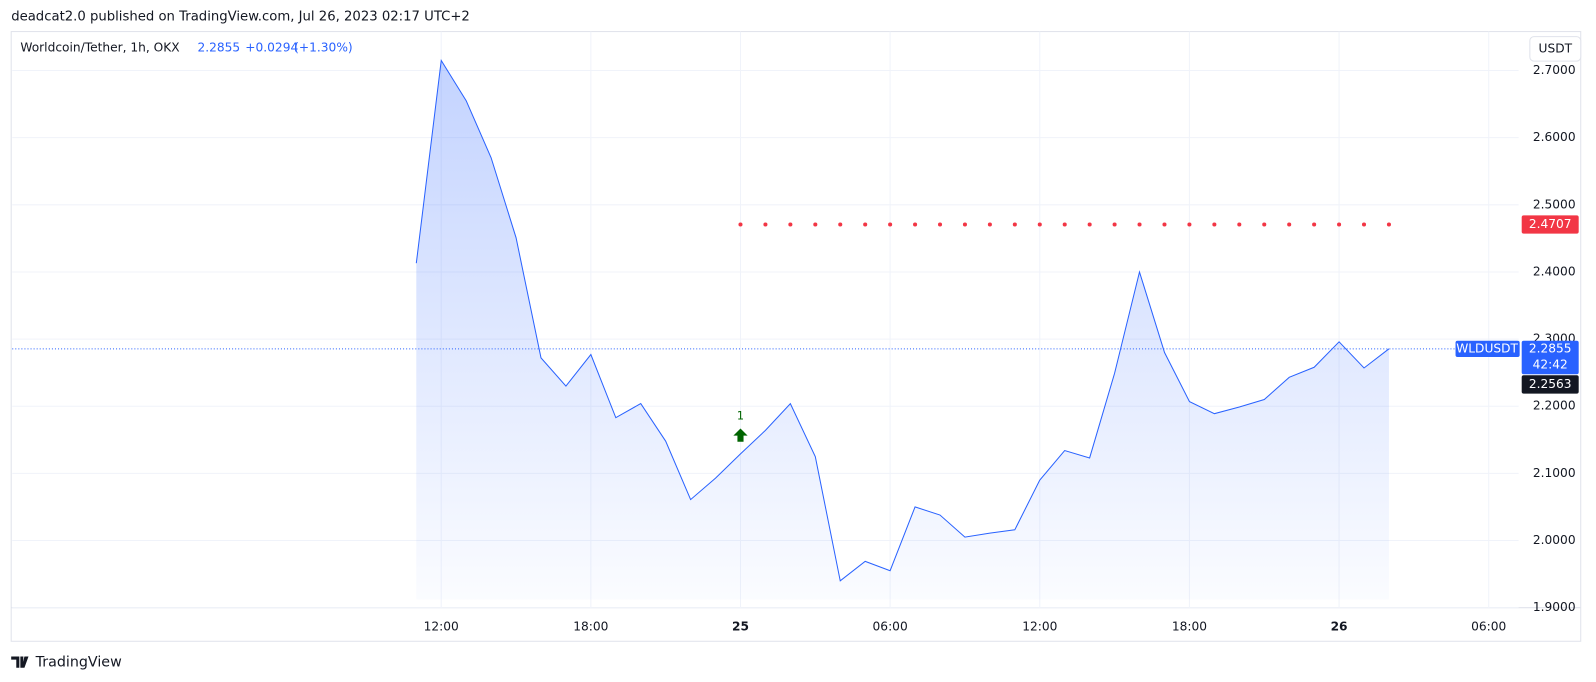 This screenshot has height=682, width=1596. I want to click on currency-button, so click(1555, 49).